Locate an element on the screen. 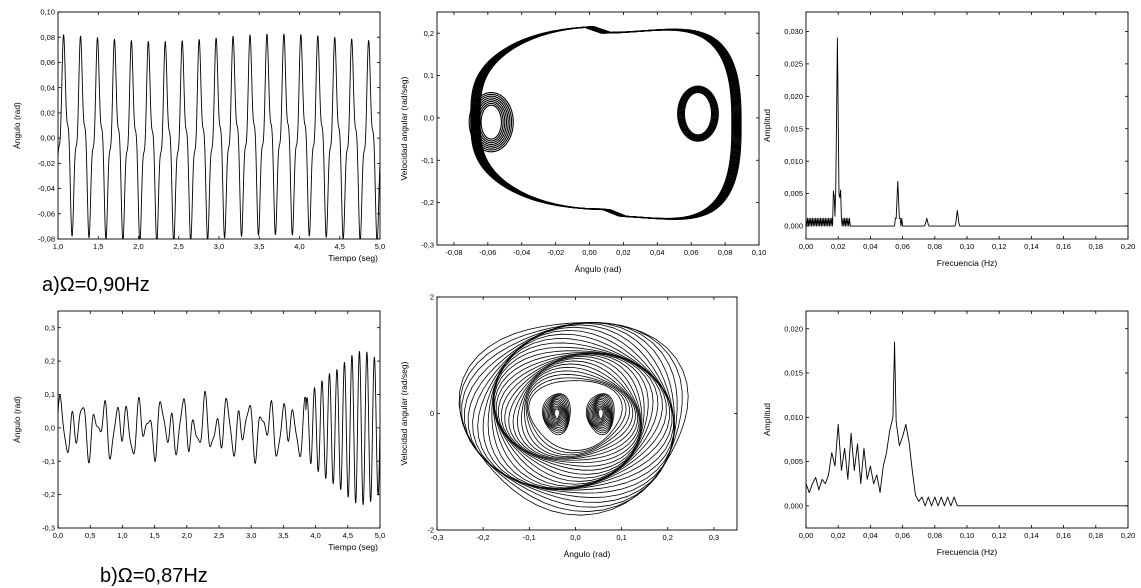 Image resolution: width=1141 pixels, height=588 pixels. a-time-xtick-label: 4,5 is located at coordinates (340, 246).